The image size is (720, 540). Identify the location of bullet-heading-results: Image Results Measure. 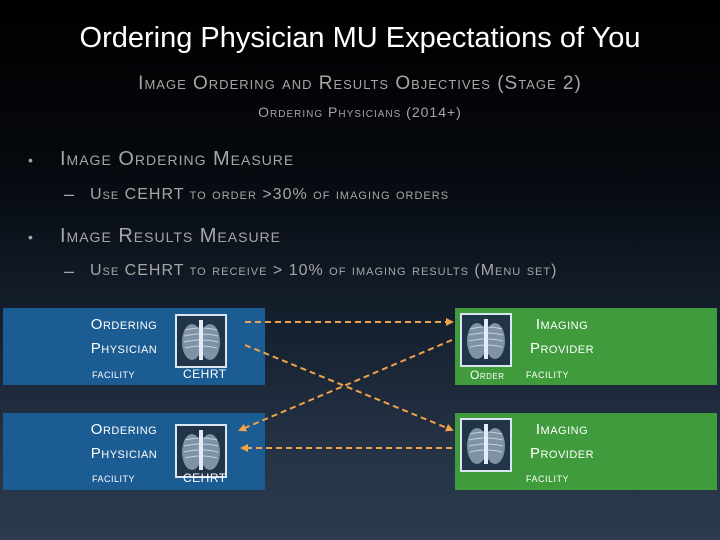
(170, 236).